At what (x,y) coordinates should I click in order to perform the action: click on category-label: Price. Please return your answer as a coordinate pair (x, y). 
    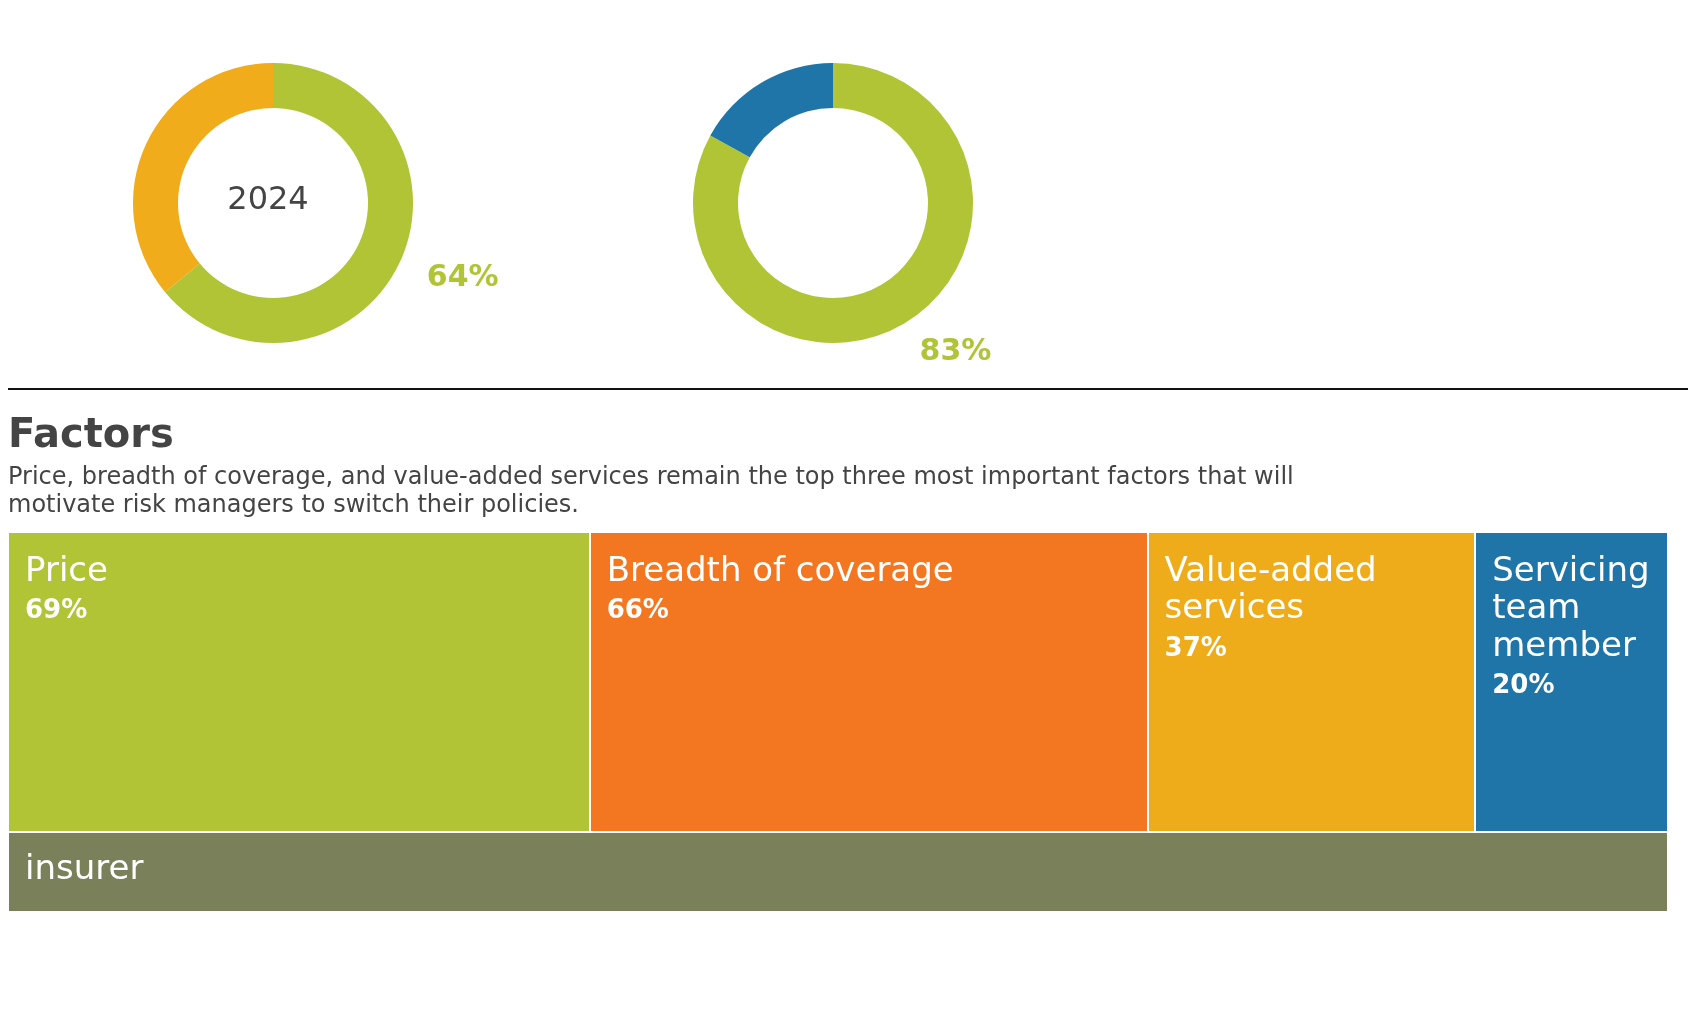
    Looking at the image, I should click on (67, 569).